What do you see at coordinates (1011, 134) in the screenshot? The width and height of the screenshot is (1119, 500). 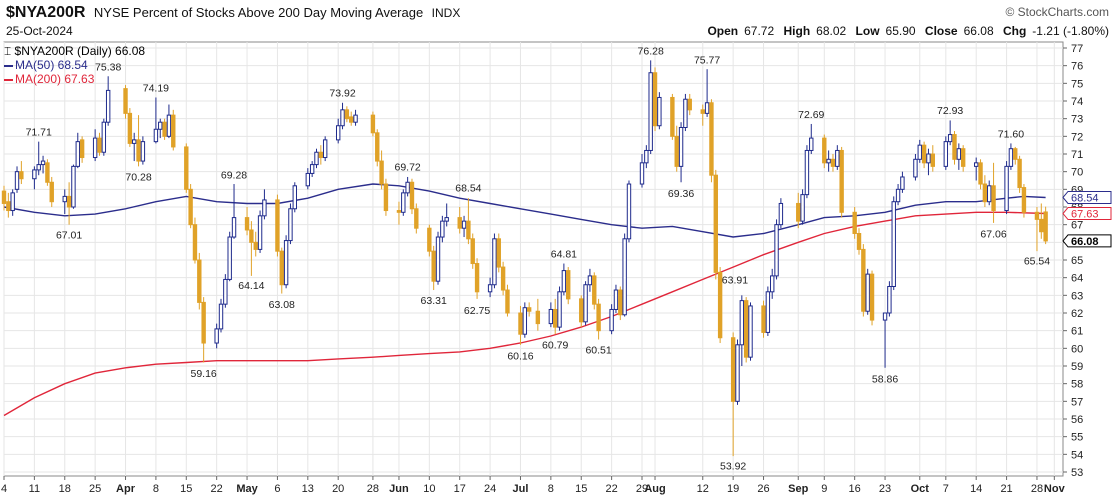 I see `price-annotation: 71.60` at bounding box center [1011, 134].